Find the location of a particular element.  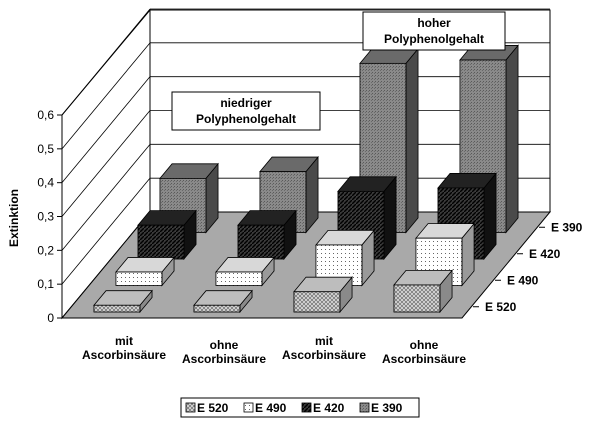

series-depth-labels: E 520 E 490 E 420 E 390 is located at coordinates (528, 267).